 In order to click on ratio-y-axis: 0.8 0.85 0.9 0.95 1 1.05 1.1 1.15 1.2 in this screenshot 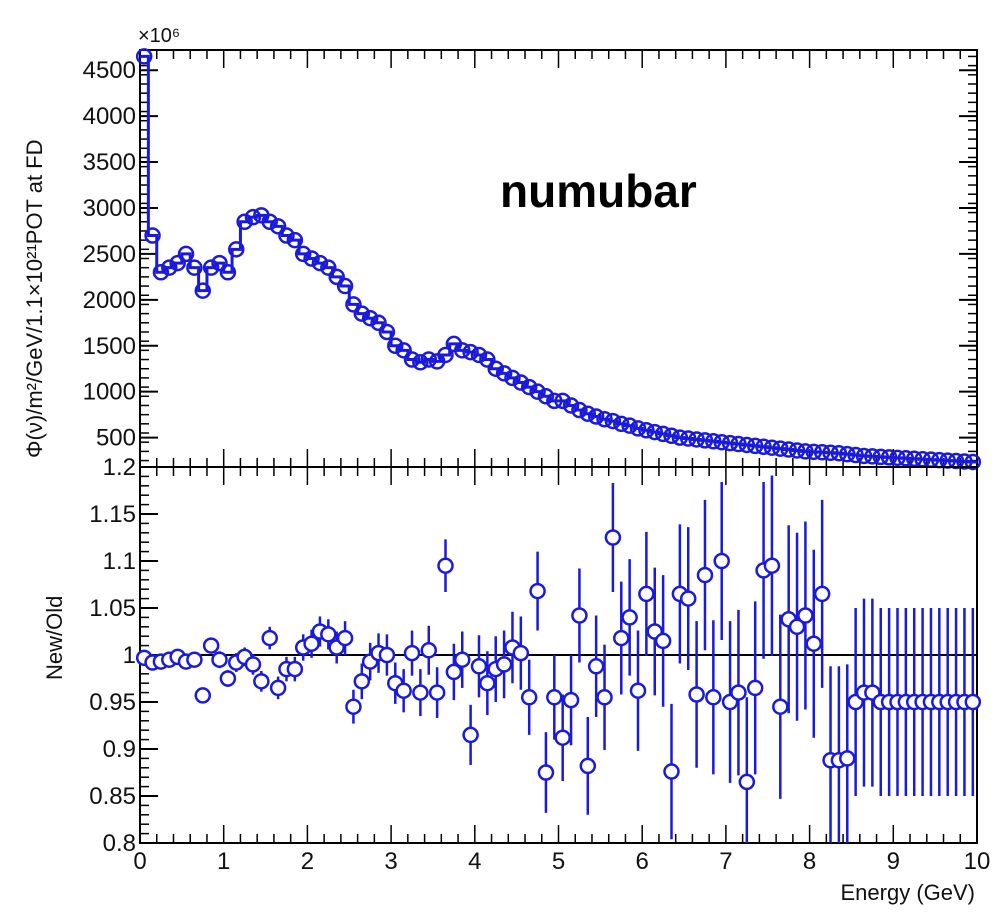, I will do `click(123, 655)`.